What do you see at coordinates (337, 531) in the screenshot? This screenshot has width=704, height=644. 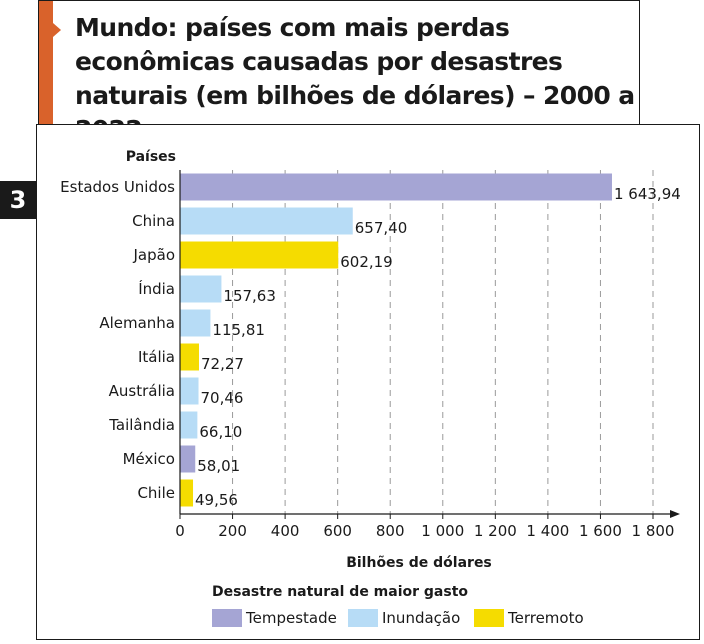 I see `x-tick-label: 600` at bounding box center [337, 531].